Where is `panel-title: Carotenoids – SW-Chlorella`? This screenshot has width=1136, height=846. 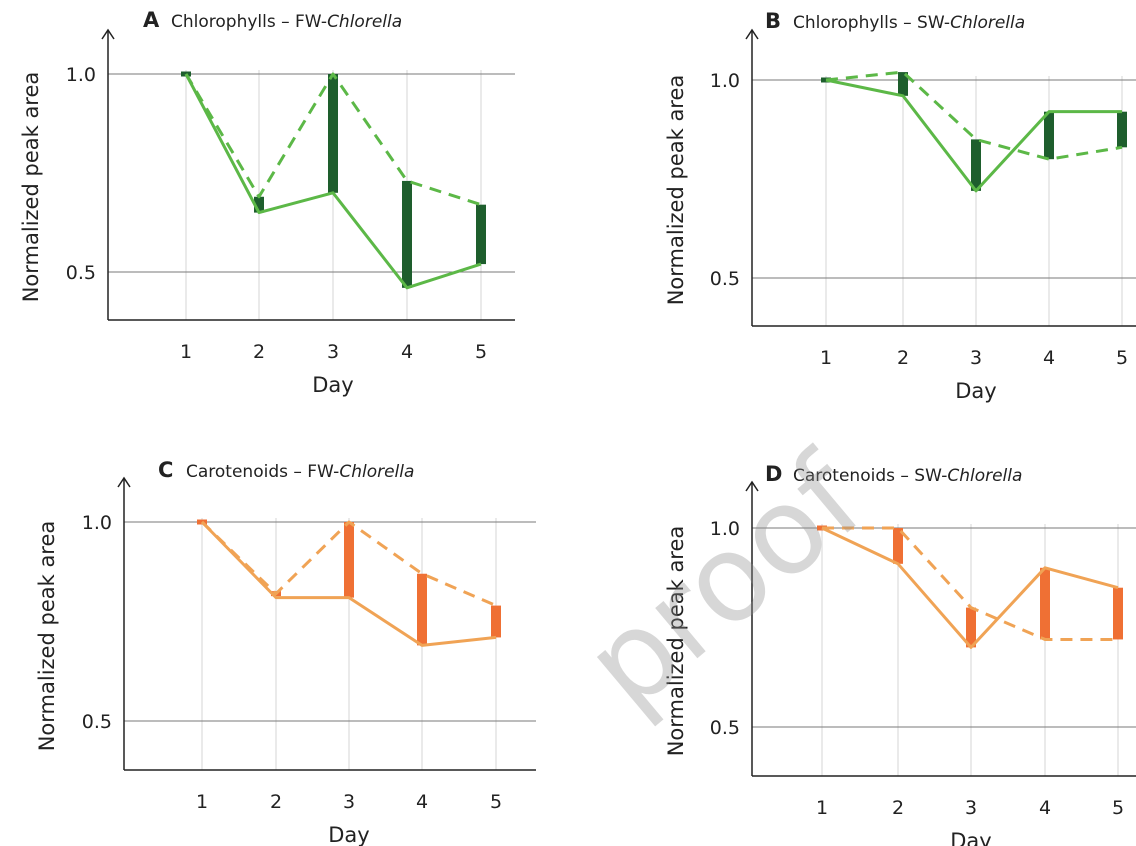 panel-title: Carotenoids – SW-Chlorella is located at coordinates (907, 476).